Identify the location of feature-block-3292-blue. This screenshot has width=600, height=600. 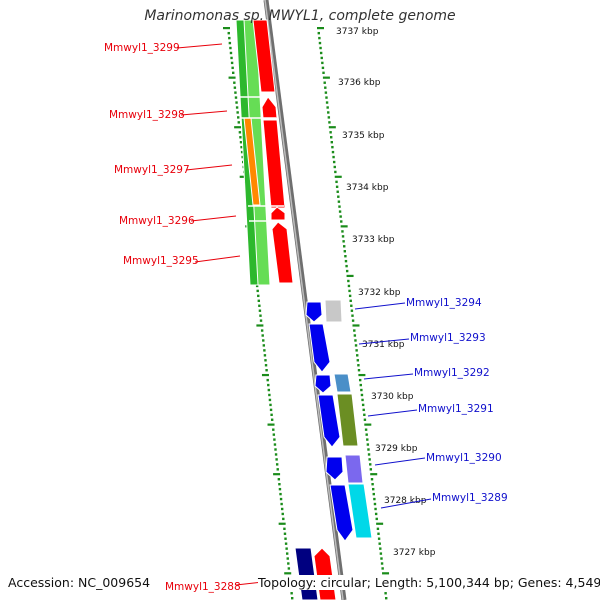
(342, 383).